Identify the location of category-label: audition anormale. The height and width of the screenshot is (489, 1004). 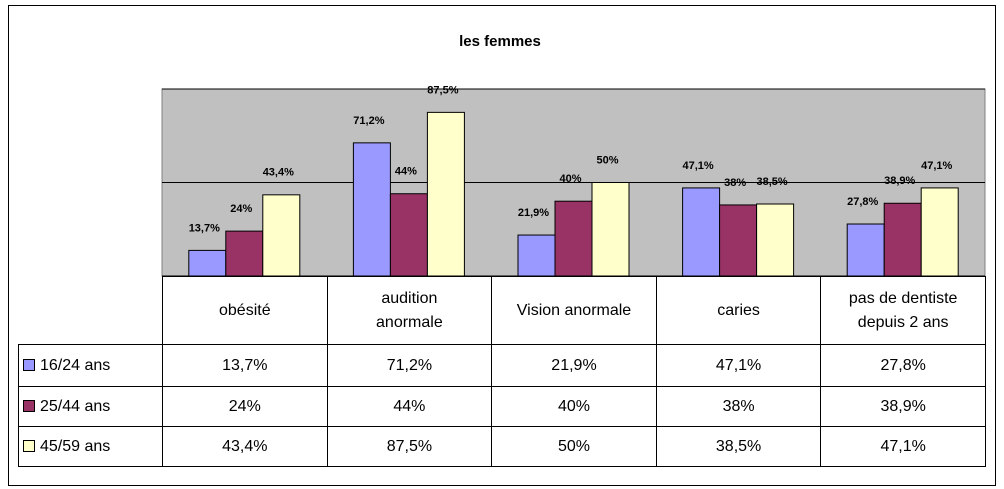
(409, 310).